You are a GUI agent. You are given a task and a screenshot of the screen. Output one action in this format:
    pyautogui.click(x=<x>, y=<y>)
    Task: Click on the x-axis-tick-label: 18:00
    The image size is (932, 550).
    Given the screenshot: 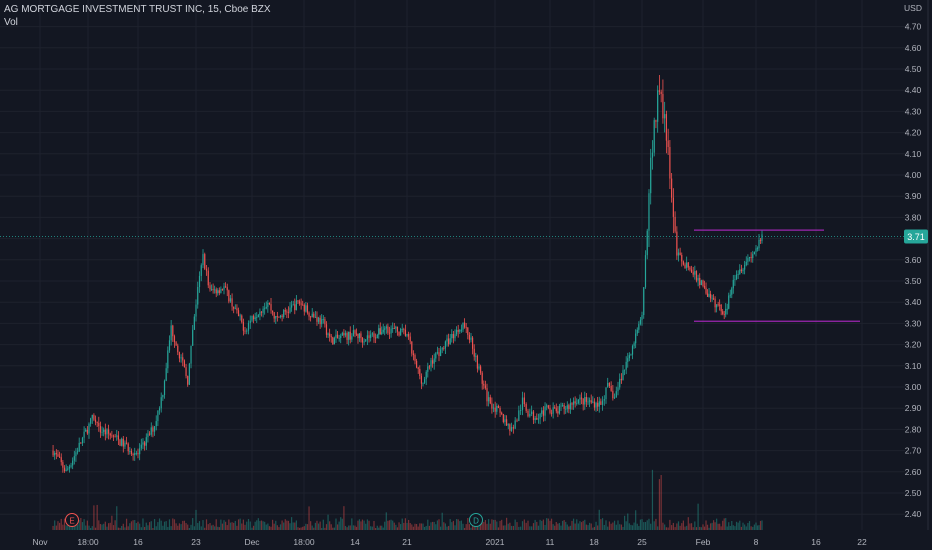 What is the action you would take?
    pyautogui.click(x=88, y=542)
    